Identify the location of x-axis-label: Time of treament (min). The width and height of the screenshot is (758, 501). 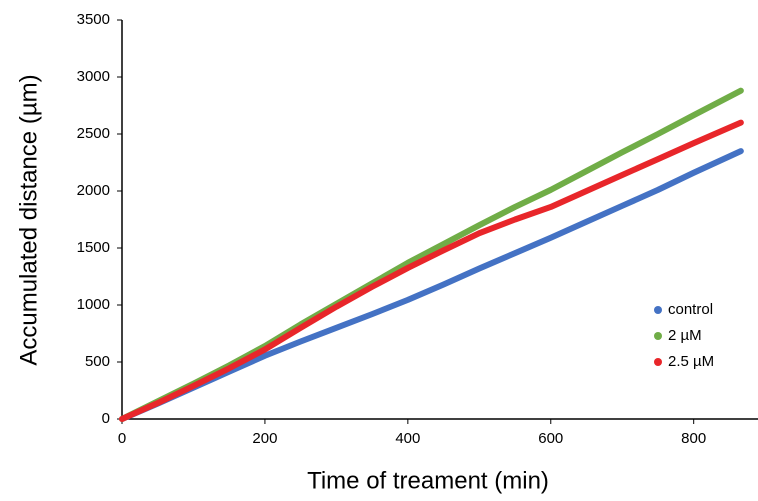
(428, 480).